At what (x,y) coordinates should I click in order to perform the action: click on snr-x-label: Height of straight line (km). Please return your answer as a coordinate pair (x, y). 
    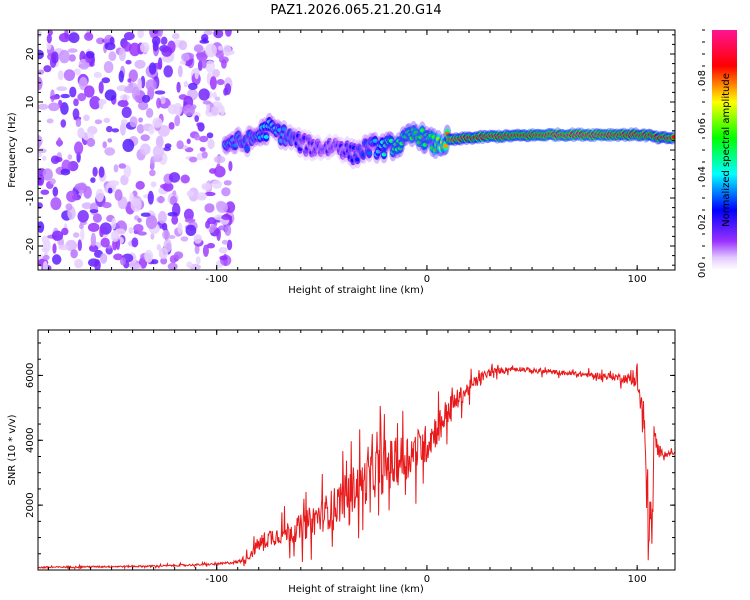
    Looking at the image, I should click on (356, 589).